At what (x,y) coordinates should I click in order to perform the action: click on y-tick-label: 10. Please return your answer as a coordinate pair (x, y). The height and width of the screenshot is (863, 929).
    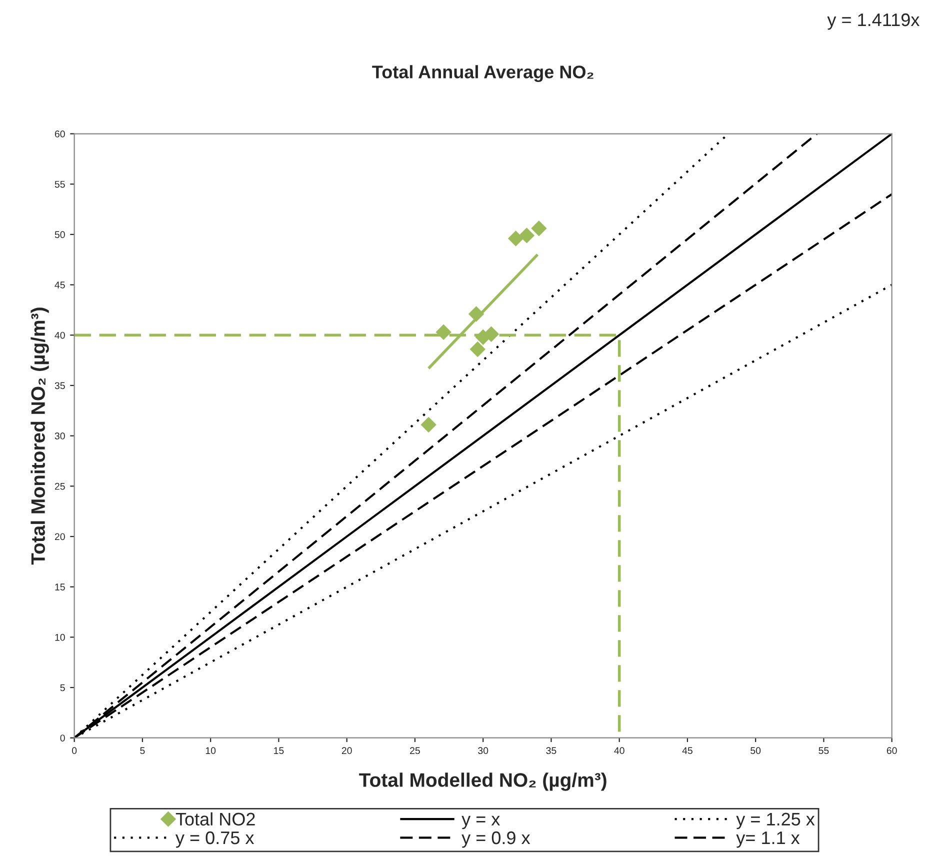
    Looking at the image, I should click on (60, 637).